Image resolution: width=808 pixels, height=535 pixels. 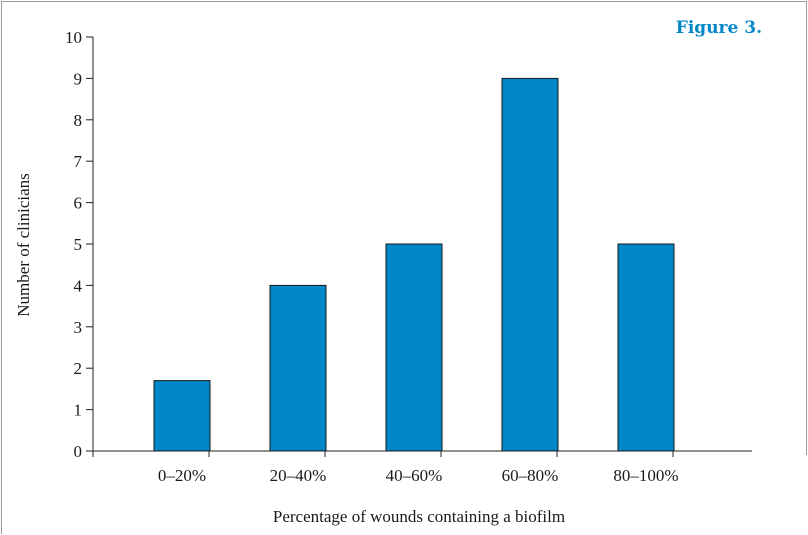 I want to click on x-tick-label: 20–40%, so click(x=298, y=475).